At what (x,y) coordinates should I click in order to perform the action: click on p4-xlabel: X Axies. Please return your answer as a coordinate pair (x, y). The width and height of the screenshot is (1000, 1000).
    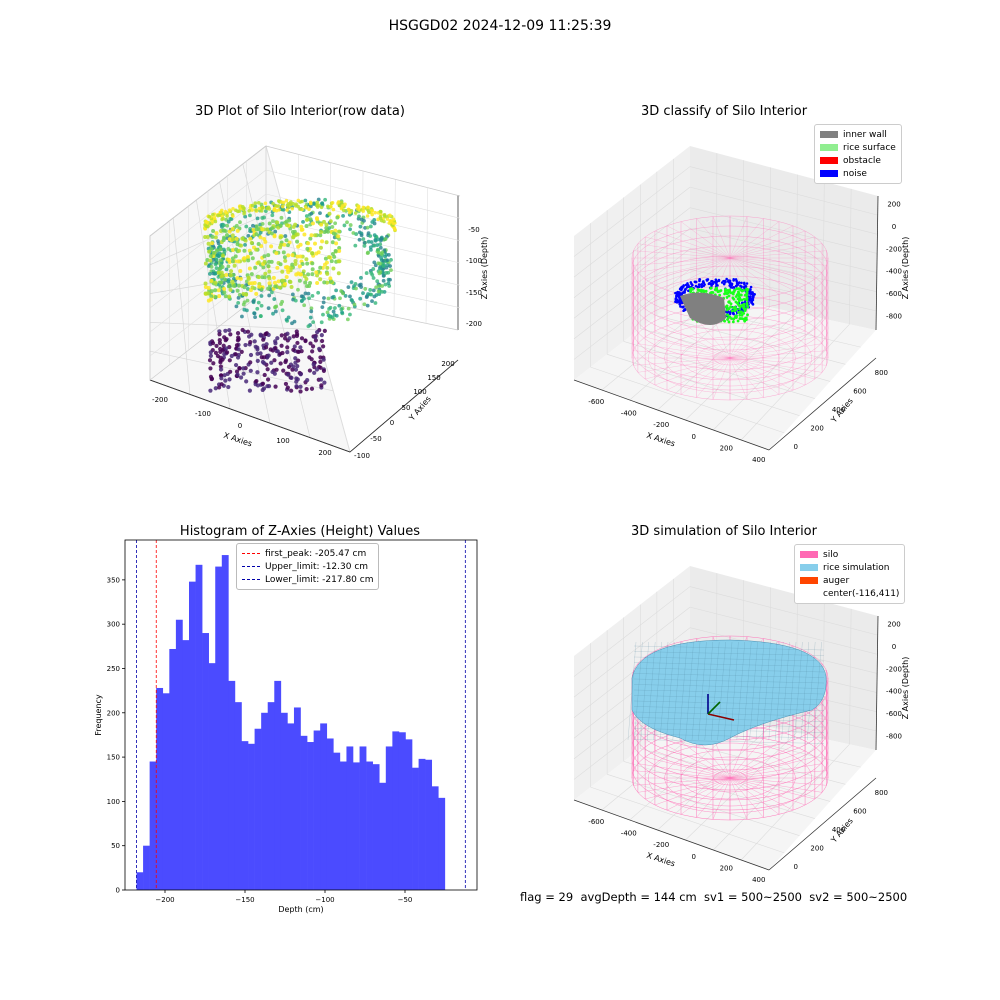
    Looking at the image, I should click on (660, 860).